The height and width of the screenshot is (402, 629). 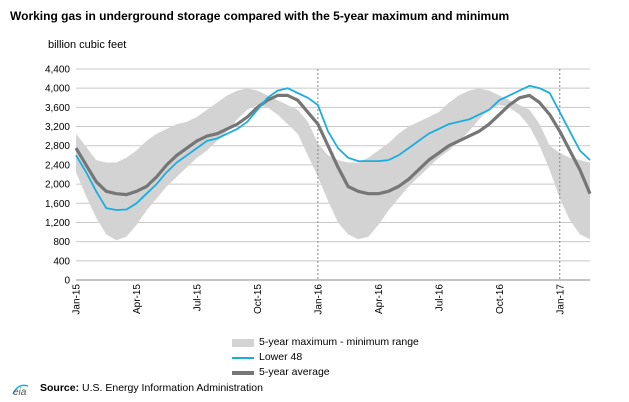 I want to click on x-tick-label: Apr-15, so click(x=137, y=299).